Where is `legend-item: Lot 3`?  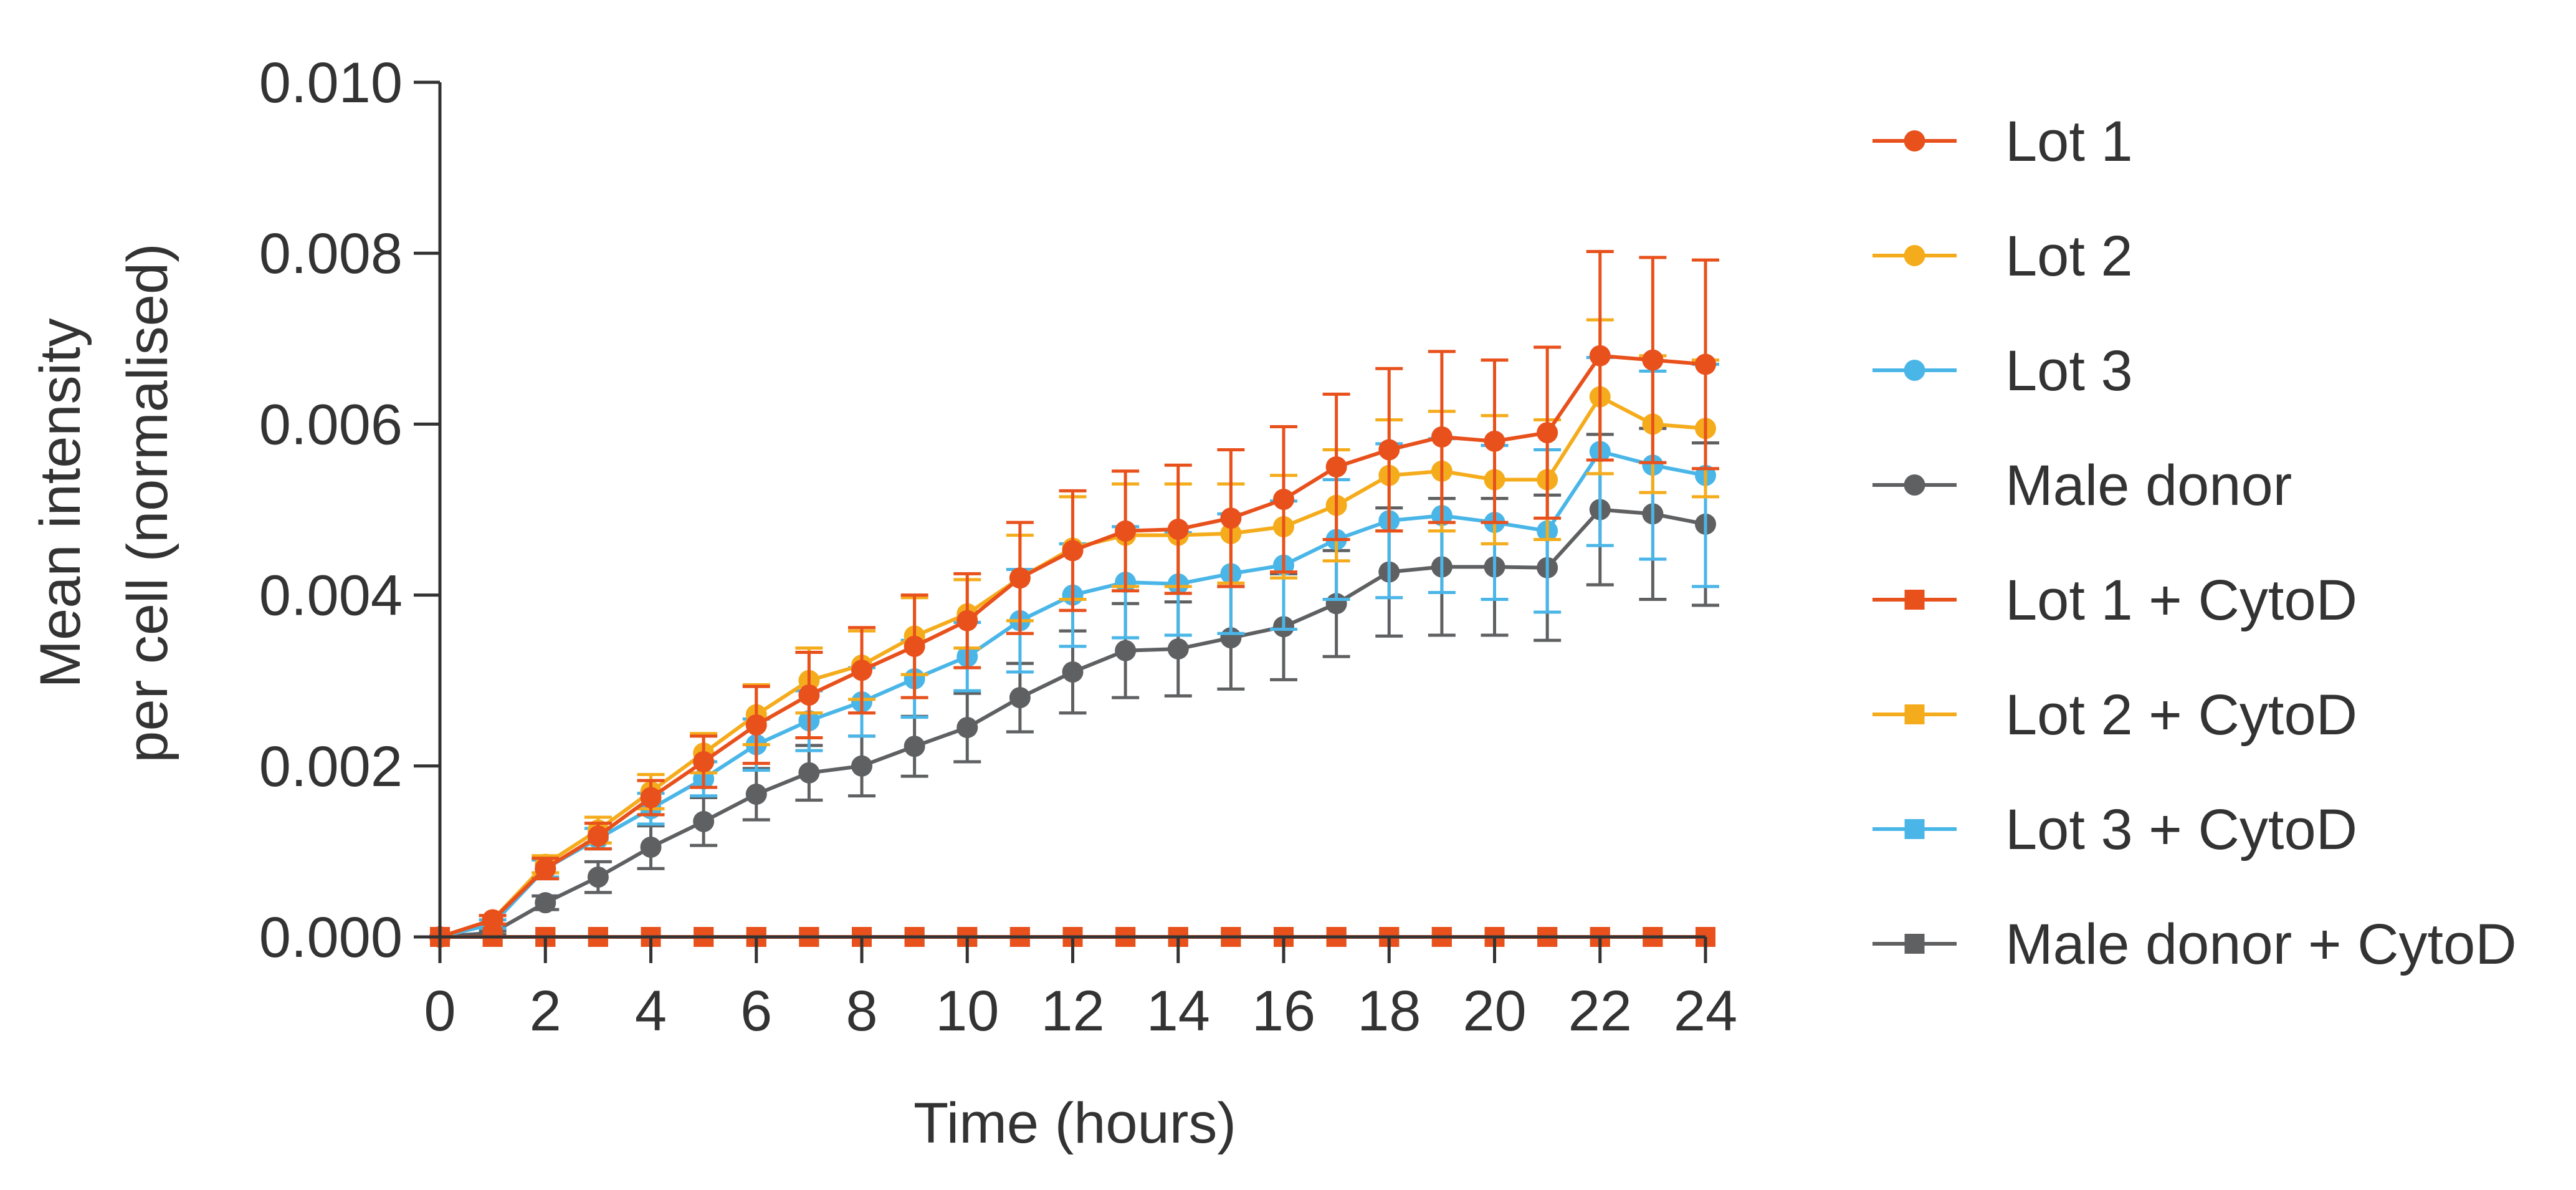
legend-item: Lot 3 is located at coordinates (2002, 371).